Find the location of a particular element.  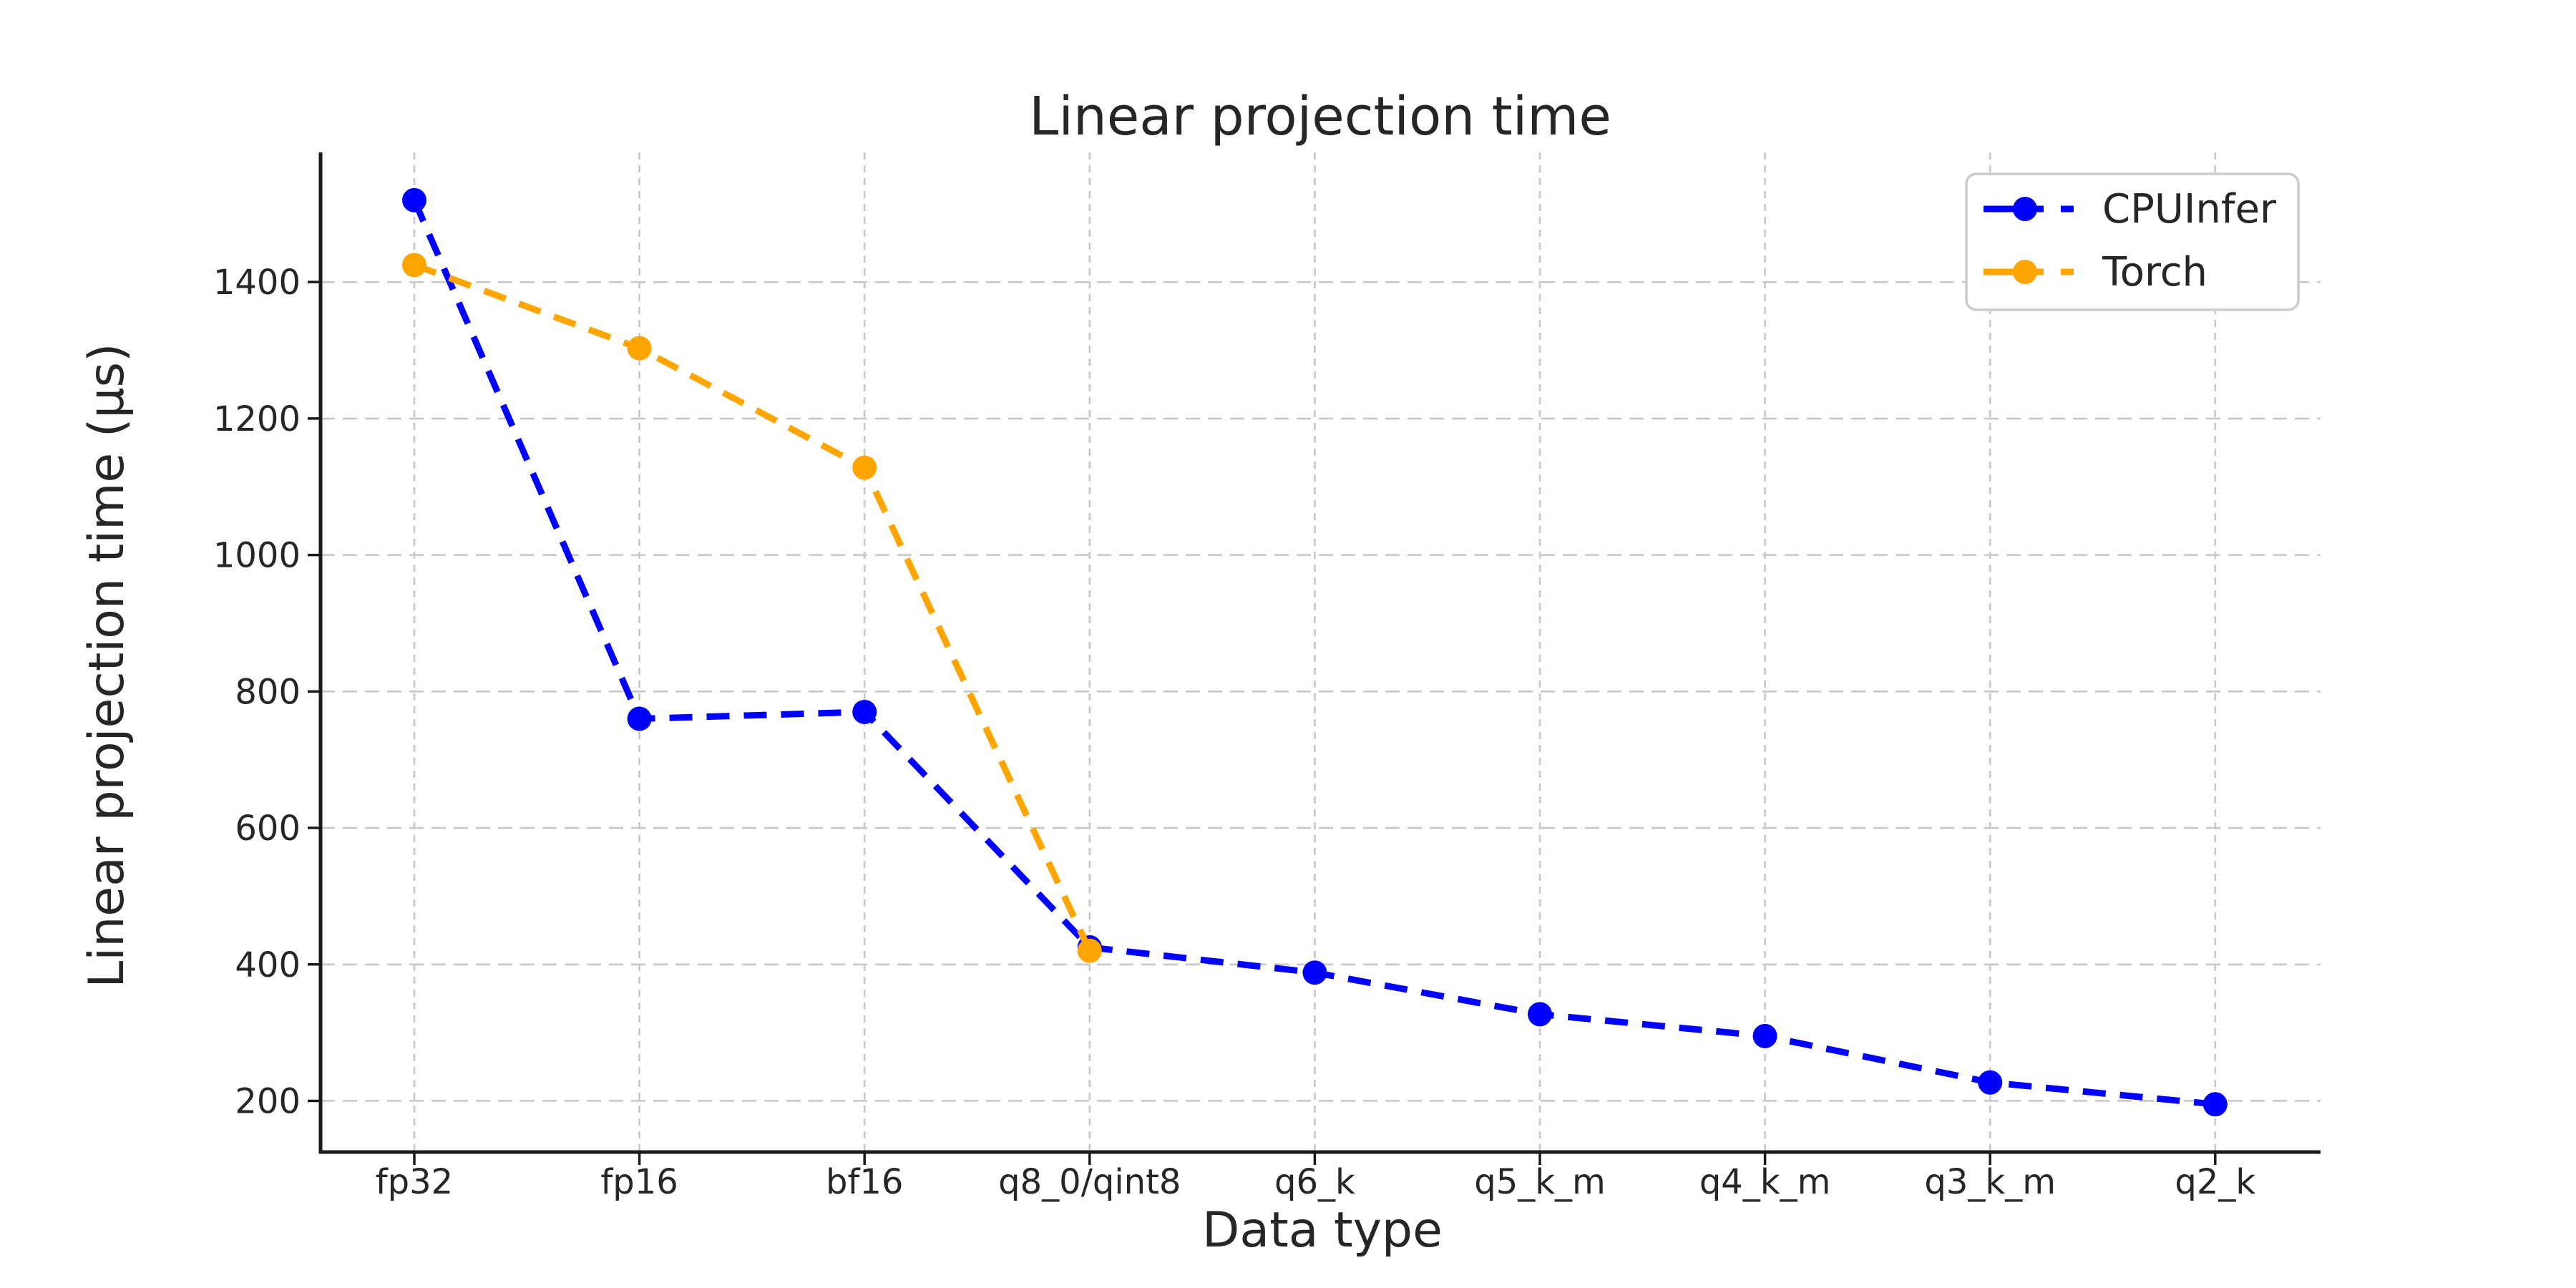

y-tick-label: 400 is located at coordinates (268, 965).